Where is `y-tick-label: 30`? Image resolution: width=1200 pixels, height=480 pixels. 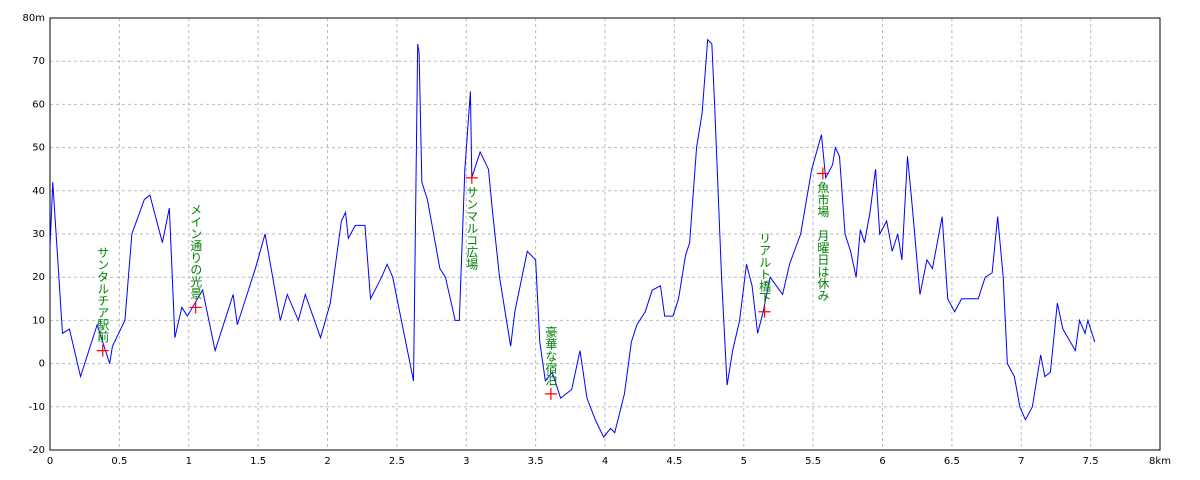
y-tick-label: 30 is located at coordinates (38, 234).